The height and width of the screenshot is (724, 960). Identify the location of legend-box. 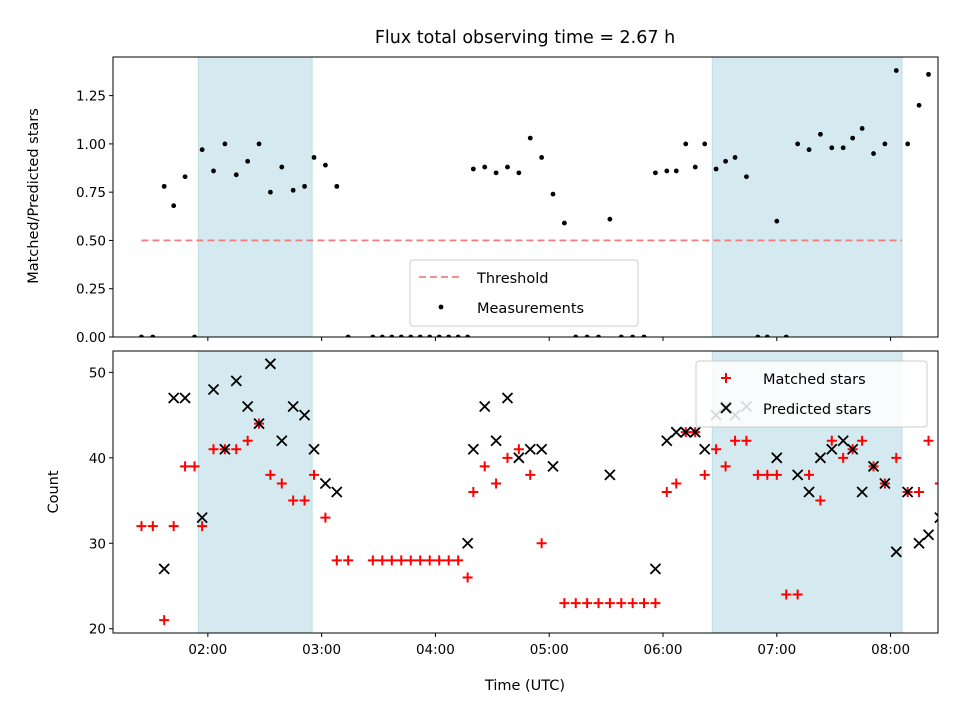
(811, 394).